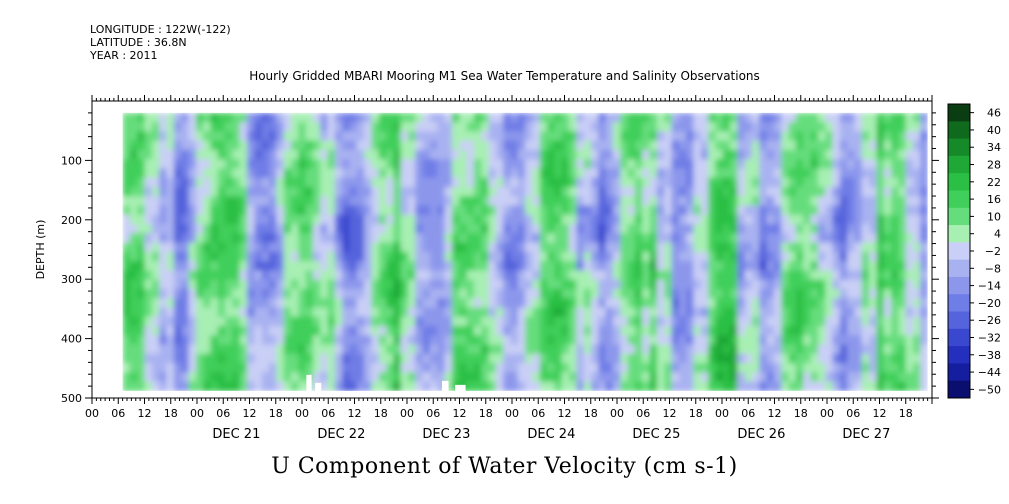 The width and height of the screenshot is (1009, 504). Describe the element at coordinates (906, 413) in the screenshot. I see `x-tick-label: 18` at that location.